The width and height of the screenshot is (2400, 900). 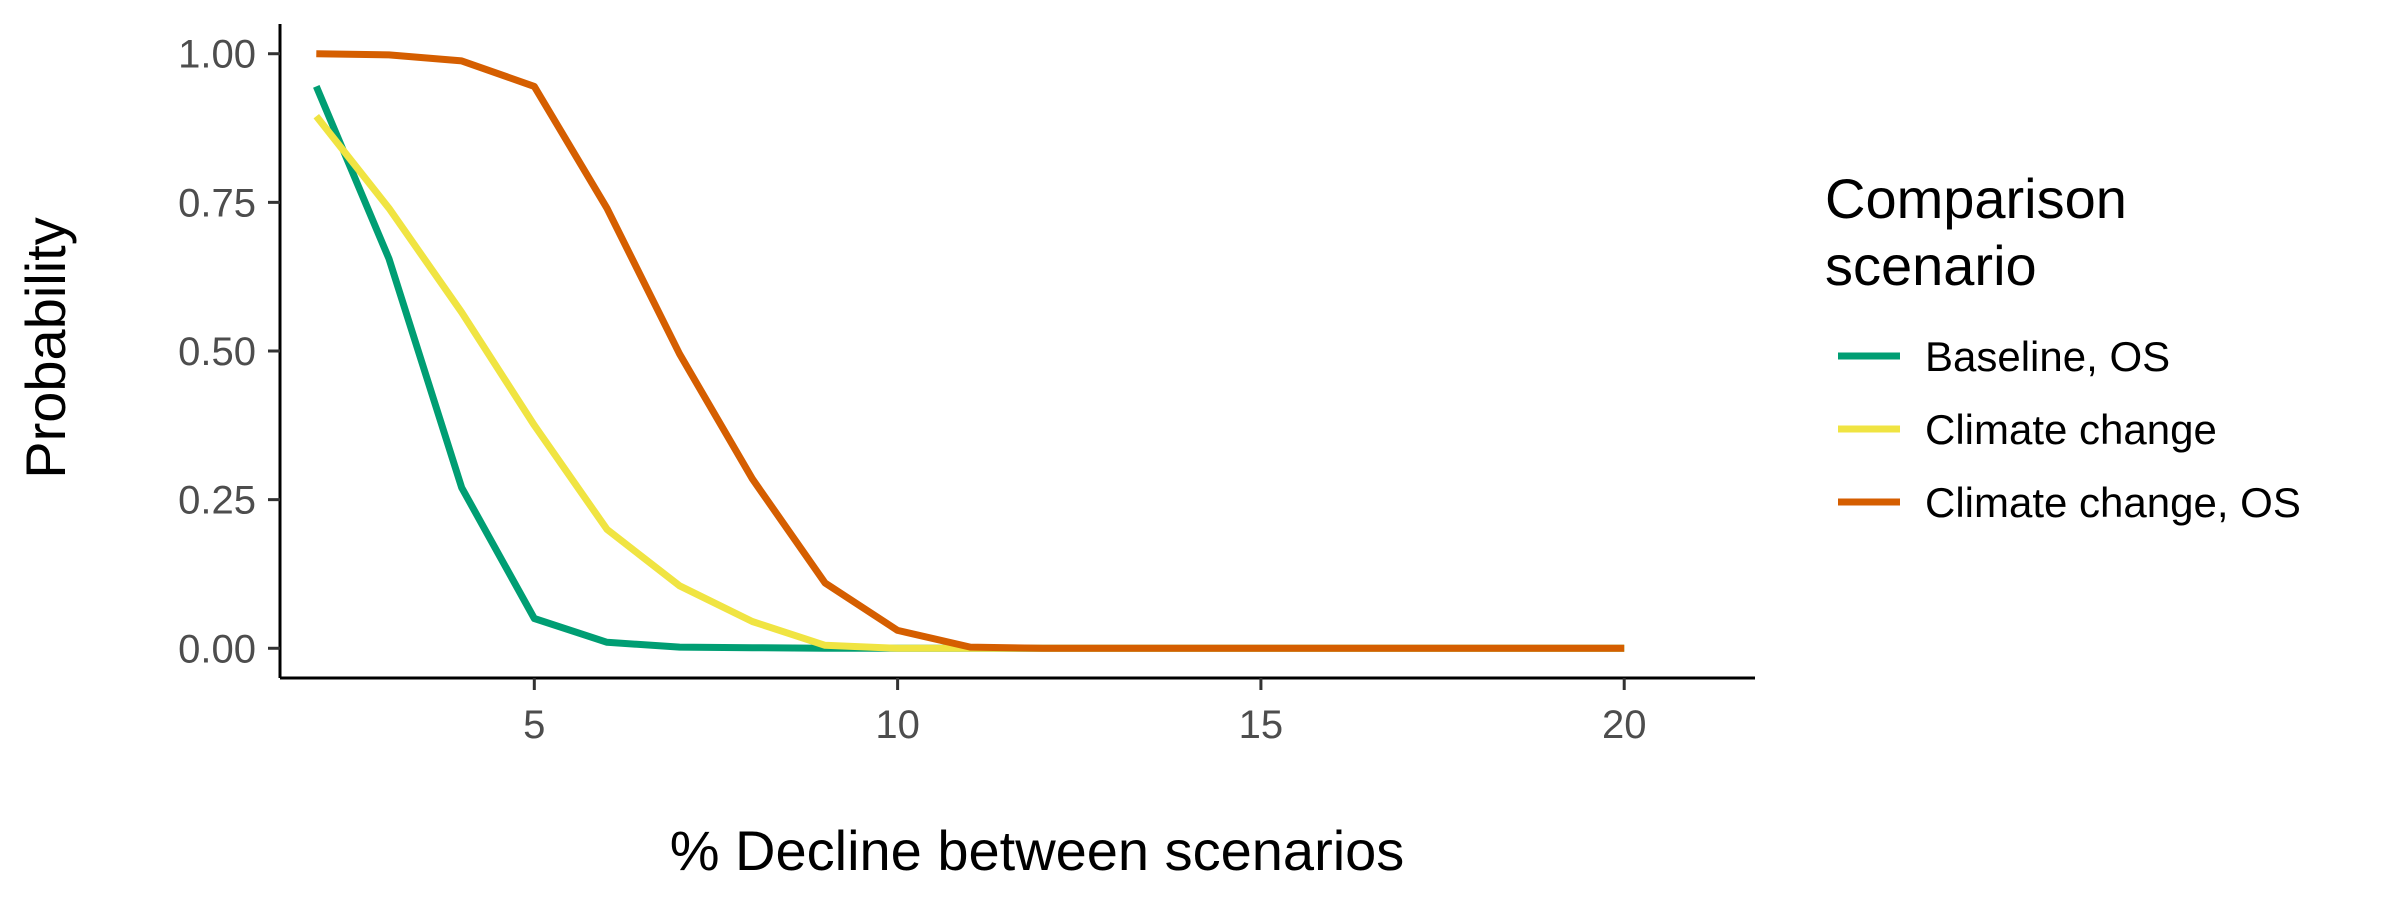 I want to click on y-axis-title: Probability, so click(x=45, y=347).